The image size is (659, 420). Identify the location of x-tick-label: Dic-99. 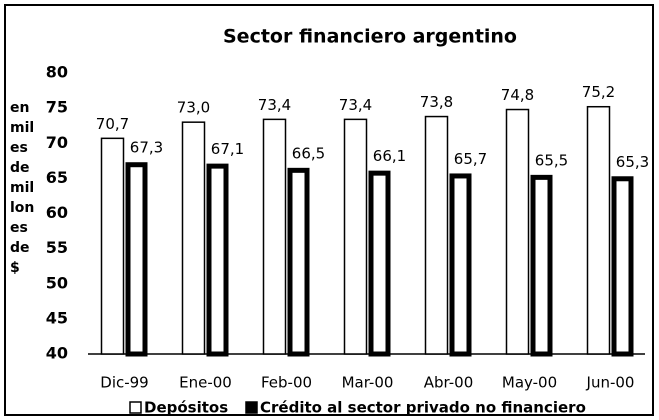
(124, 383).